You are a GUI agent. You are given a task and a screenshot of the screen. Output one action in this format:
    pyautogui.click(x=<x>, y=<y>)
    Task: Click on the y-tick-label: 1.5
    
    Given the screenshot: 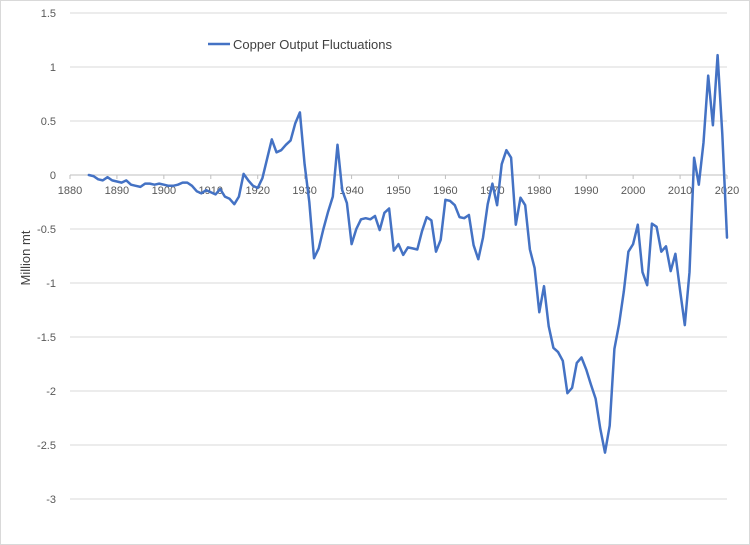 What is the action you would take?
    pyautogui.click(x=48, y=14)
    